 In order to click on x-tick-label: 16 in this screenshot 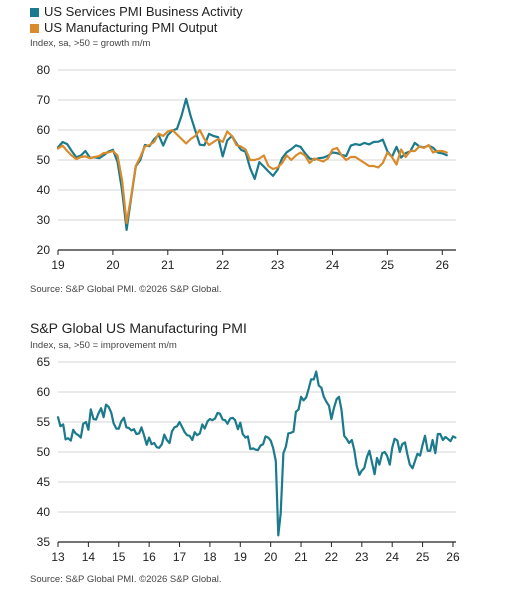, I will do `click(149, 557)`.